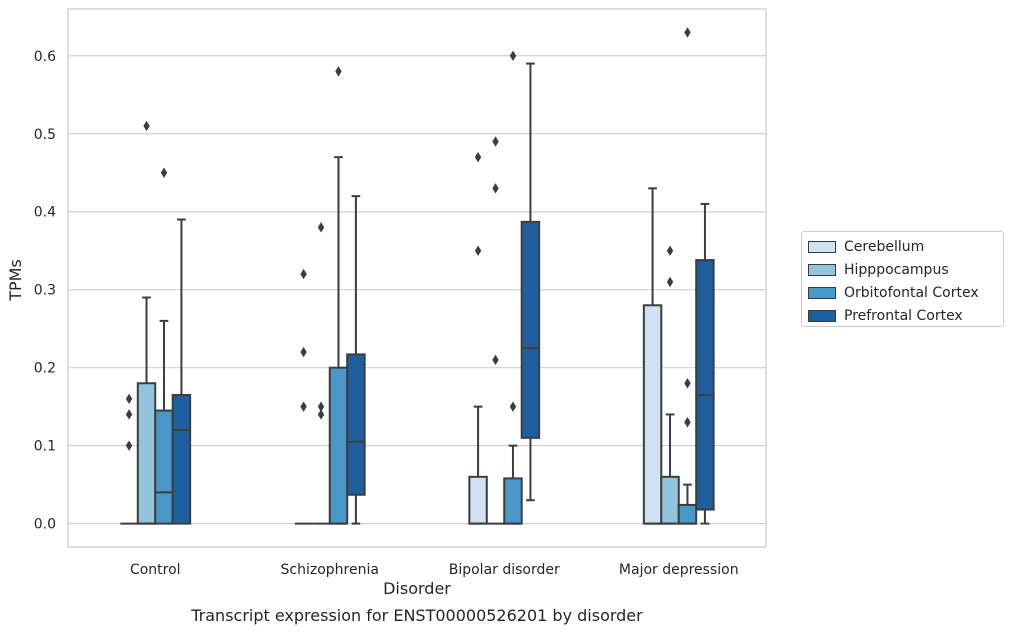 The image size is (1014, 634). I want to click on legend-label-cerebellum: Cerebellum, so click(884, 246).